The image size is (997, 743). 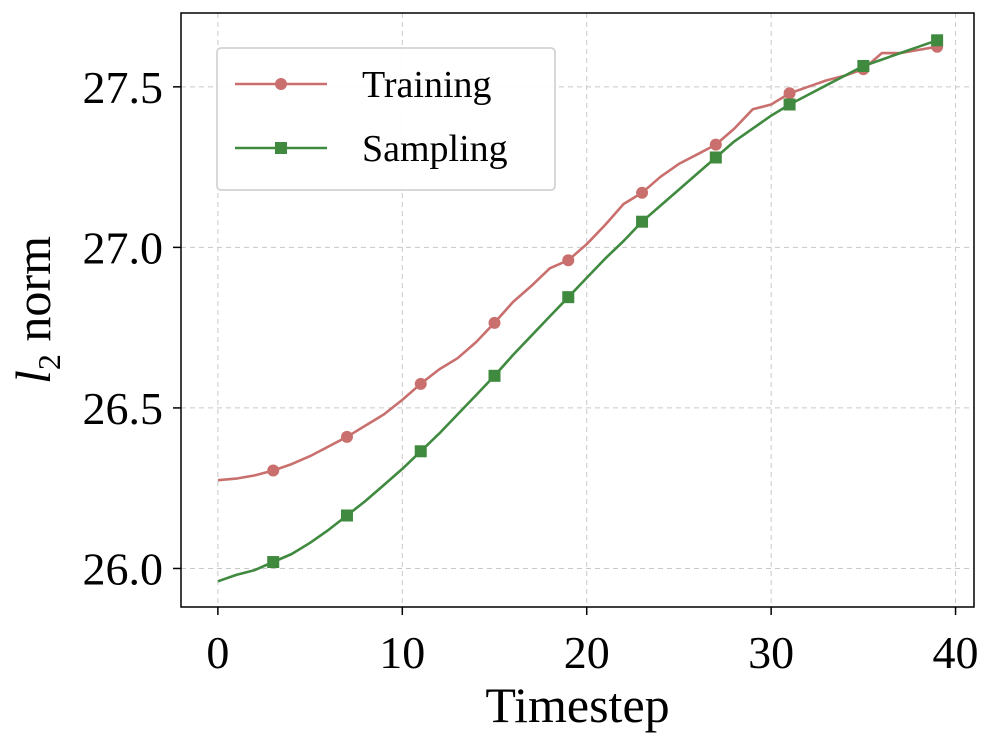 I want to click on legend-item-training: Training, so click(x=363, y=85).